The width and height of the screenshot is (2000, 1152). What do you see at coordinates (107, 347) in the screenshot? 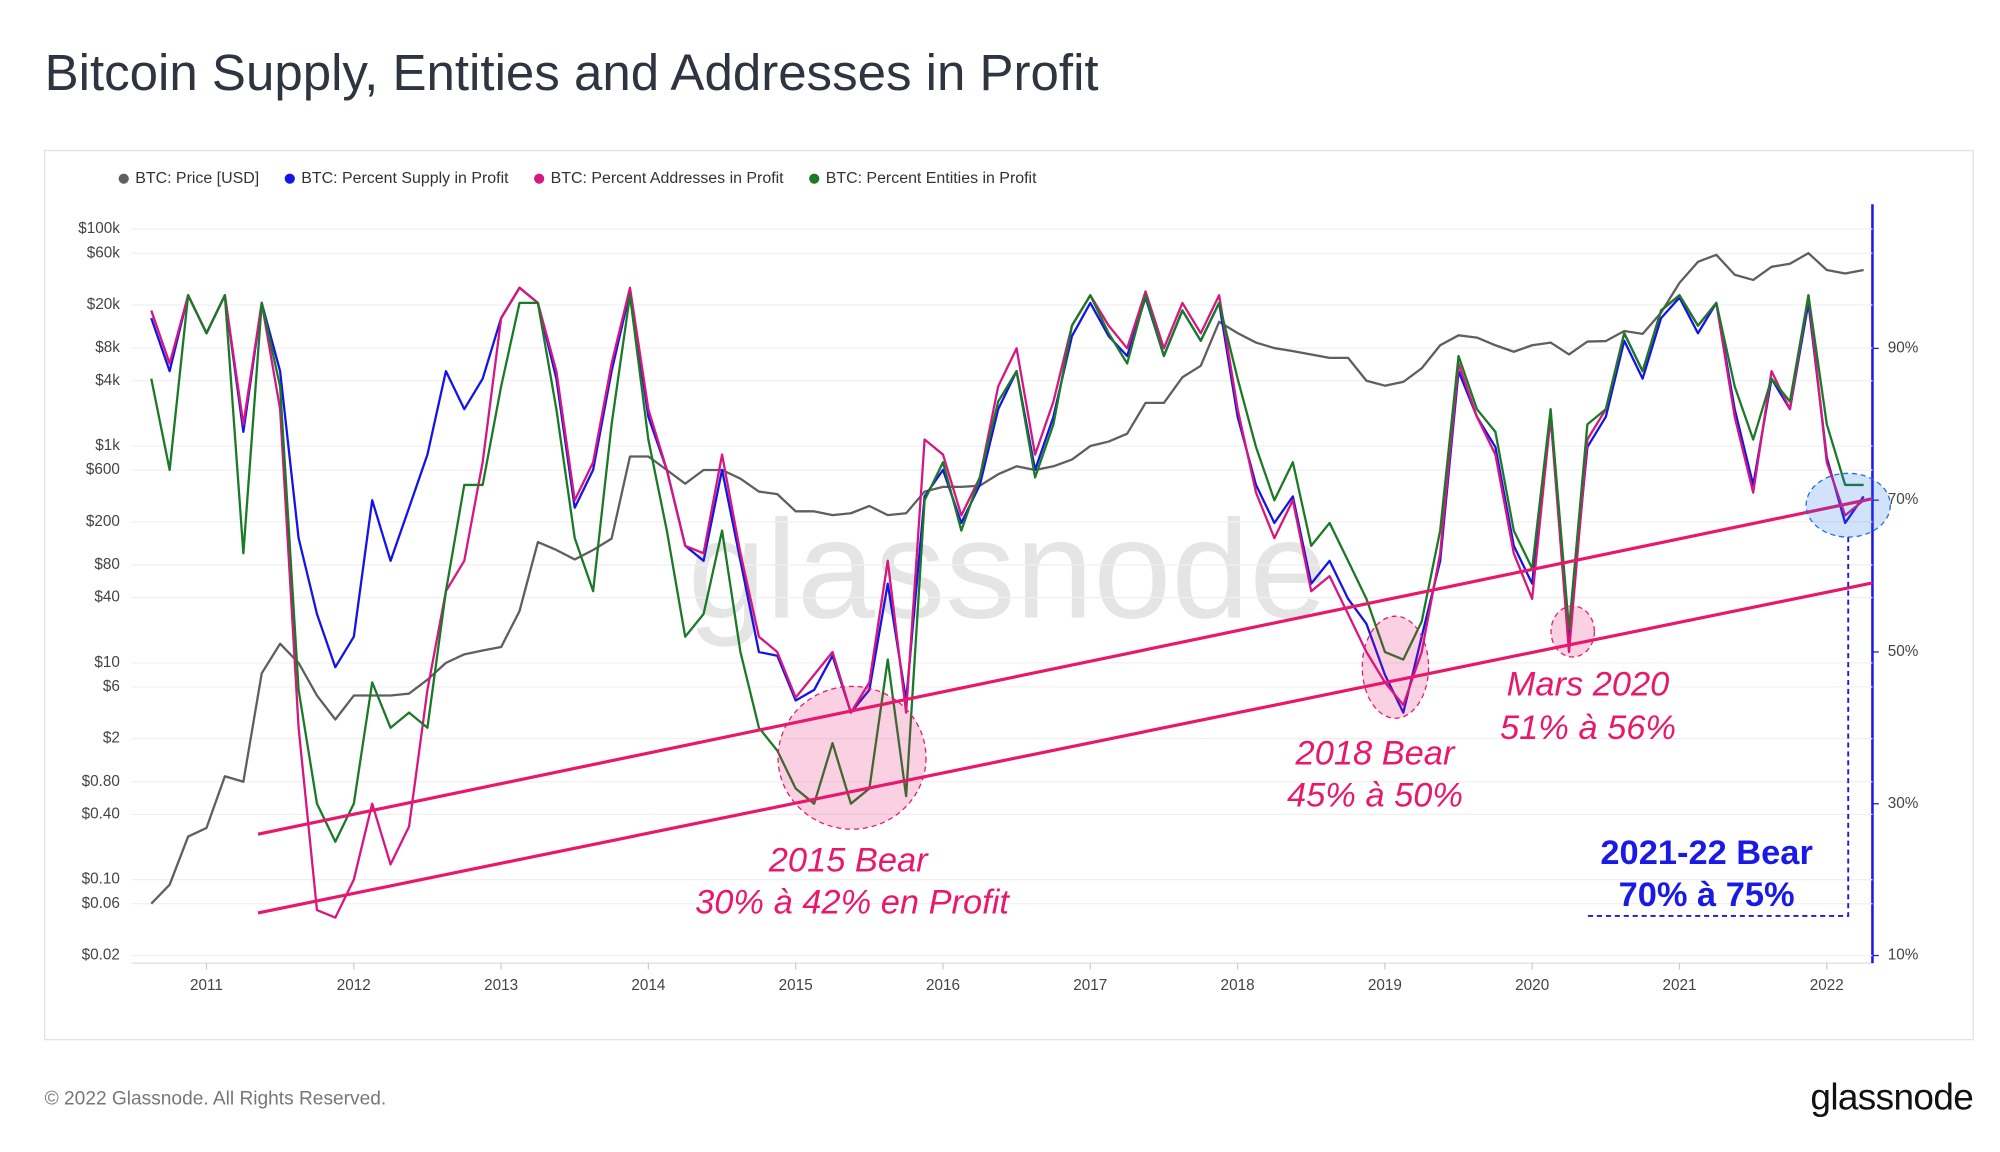
I see `y-tick-label: $8k` at bounding box center [107, 347].